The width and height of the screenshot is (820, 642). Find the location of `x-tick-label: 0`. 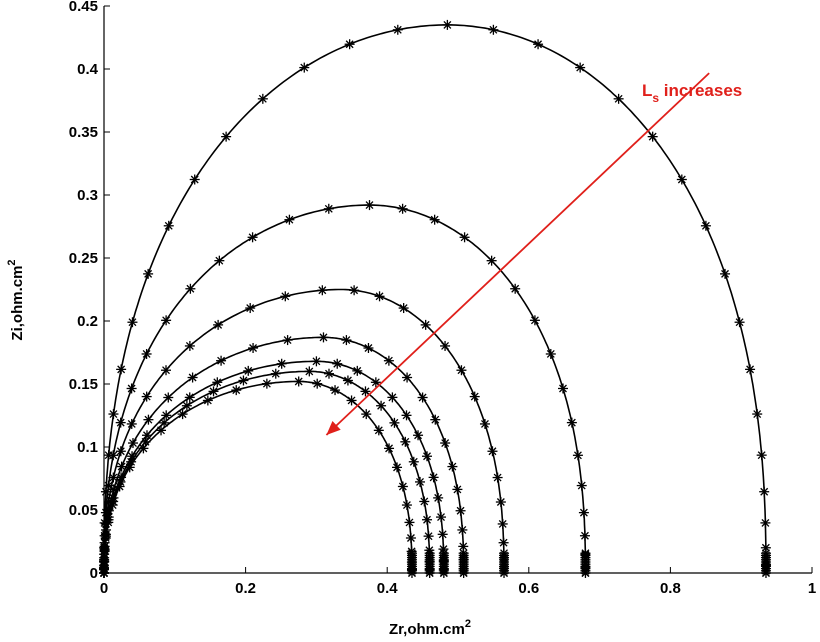

x-tick-label: 0 is located at coordinates (104, 588).